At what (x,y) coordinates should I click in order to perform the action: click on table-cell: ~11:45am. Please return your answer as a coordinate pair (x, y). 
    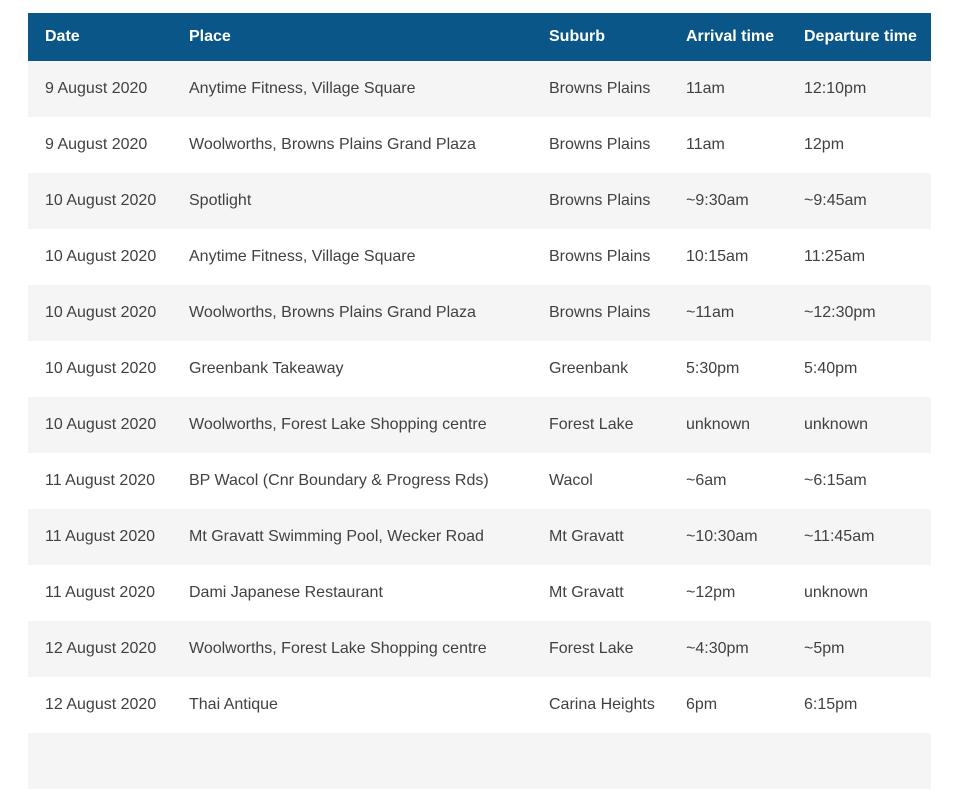
    Looking at the image, I should click on (839, 536).